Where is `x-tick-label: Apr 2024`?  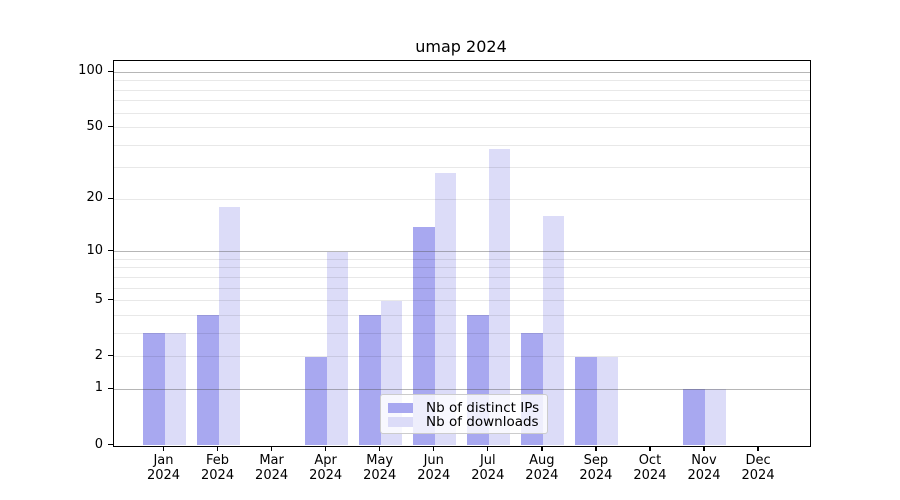 x-tick-label: Apr 2024 is located at coordinates (326, 468).